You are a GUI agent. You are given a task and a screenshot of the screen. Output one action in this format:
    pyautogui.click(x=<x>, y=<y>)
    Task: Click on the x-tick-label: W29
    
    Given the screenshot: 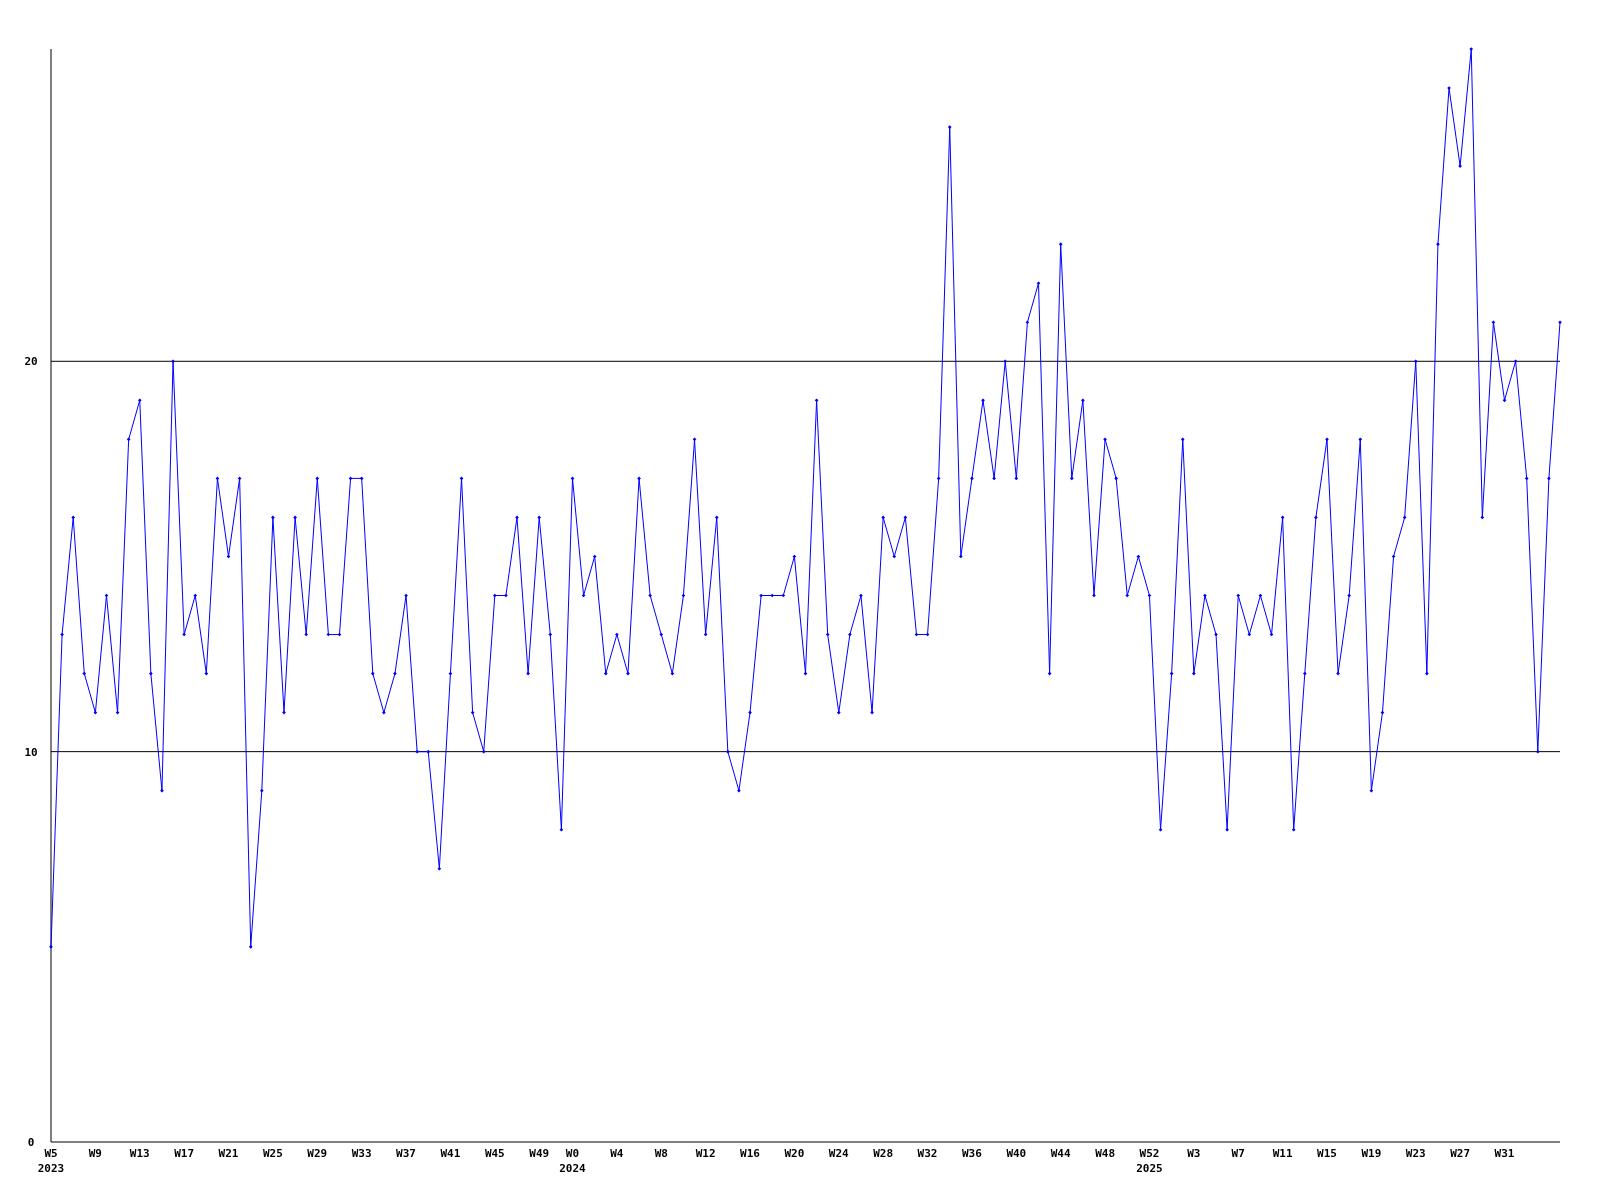 What is the action you would take?
    pyautogui.click(x=317, y=1153)
    